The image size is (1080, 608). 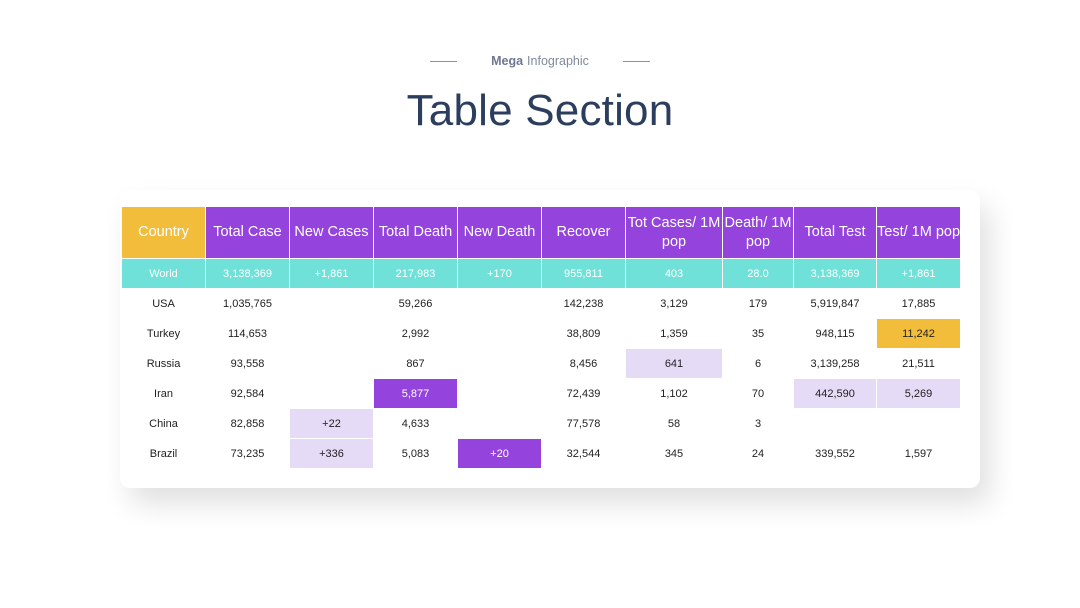 What do you see at coordinates (415, 453) in the screenshot?
I see `table-cell: 5,083` at bounding box center [415, 453].